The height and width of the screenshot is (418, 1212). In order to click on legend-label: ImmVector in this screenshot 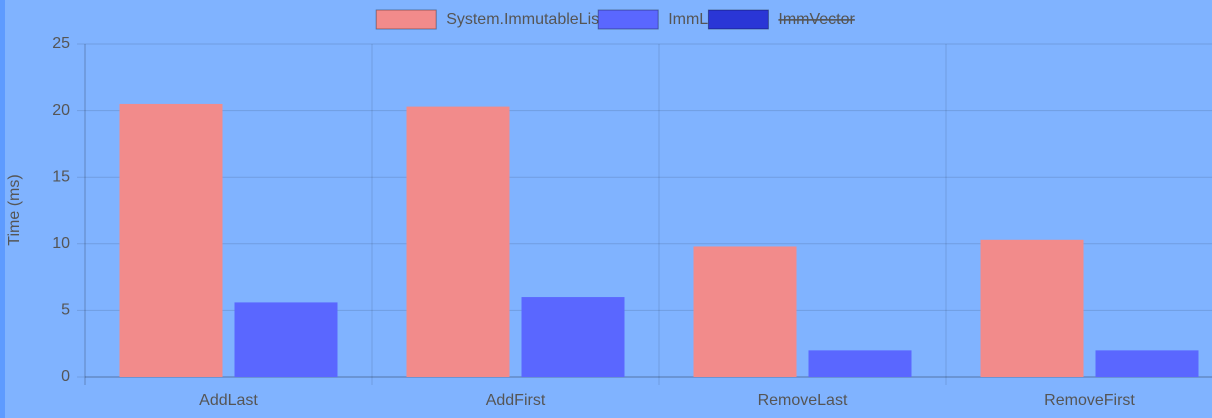, I will do `click(816, 19)`.